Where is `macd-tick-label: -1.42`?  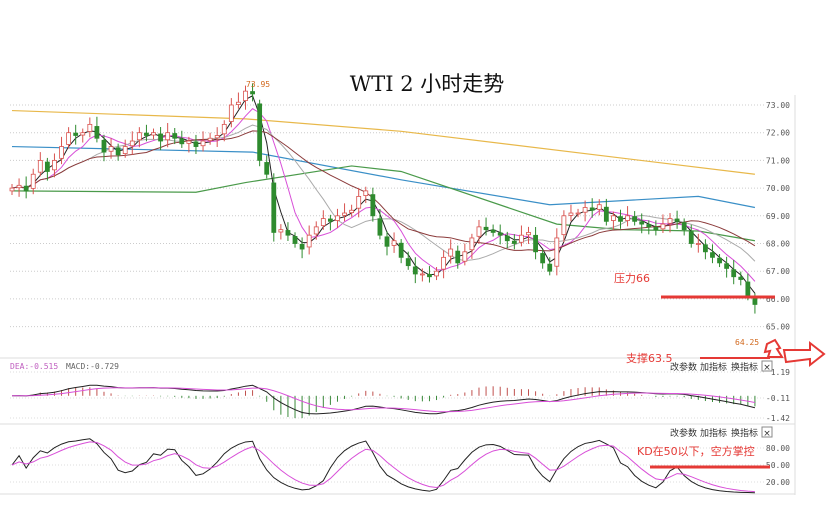 macd-tick-label: -1.42 is located at coordinates (778, 418).